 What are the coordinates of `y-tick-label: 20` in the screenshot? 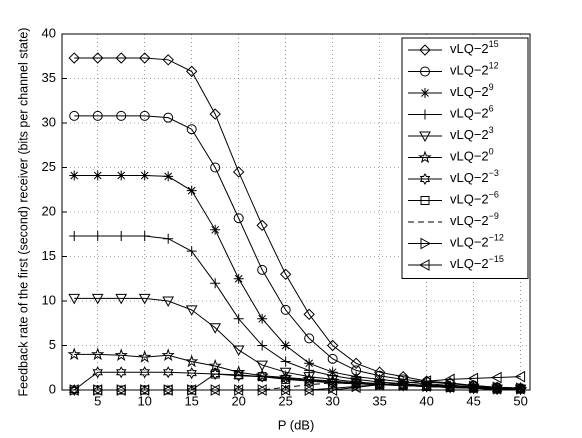 It's located at (49, 210).